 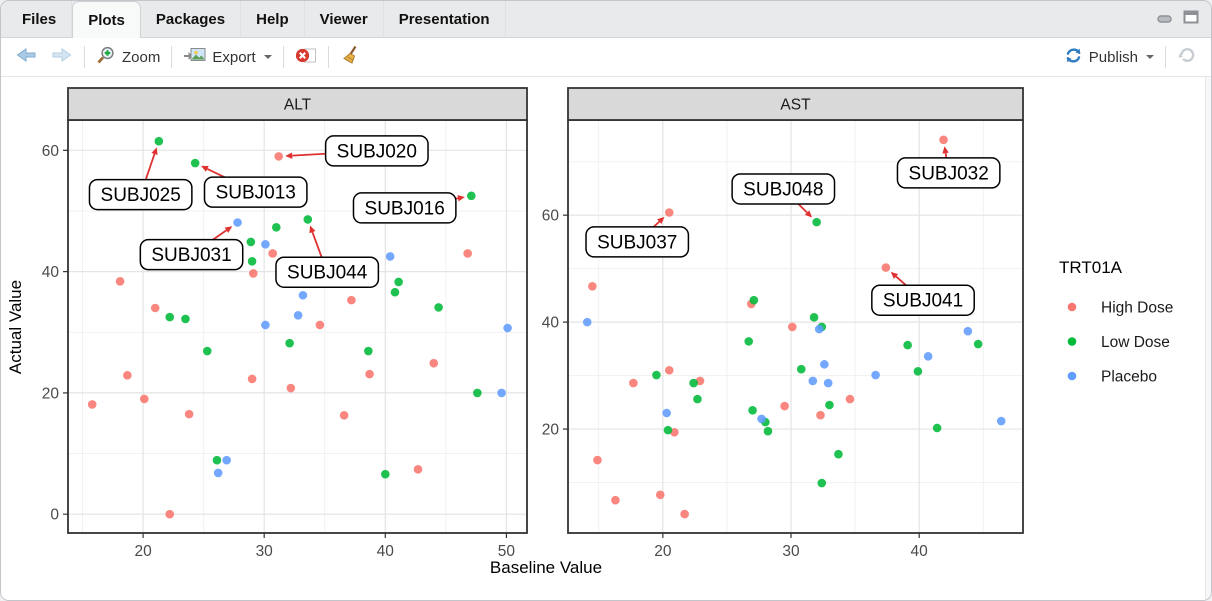 What do you see at coordinates (273, 19) in the screenshot?
I see `tab-help: Help` at bounding box center [273, 19].